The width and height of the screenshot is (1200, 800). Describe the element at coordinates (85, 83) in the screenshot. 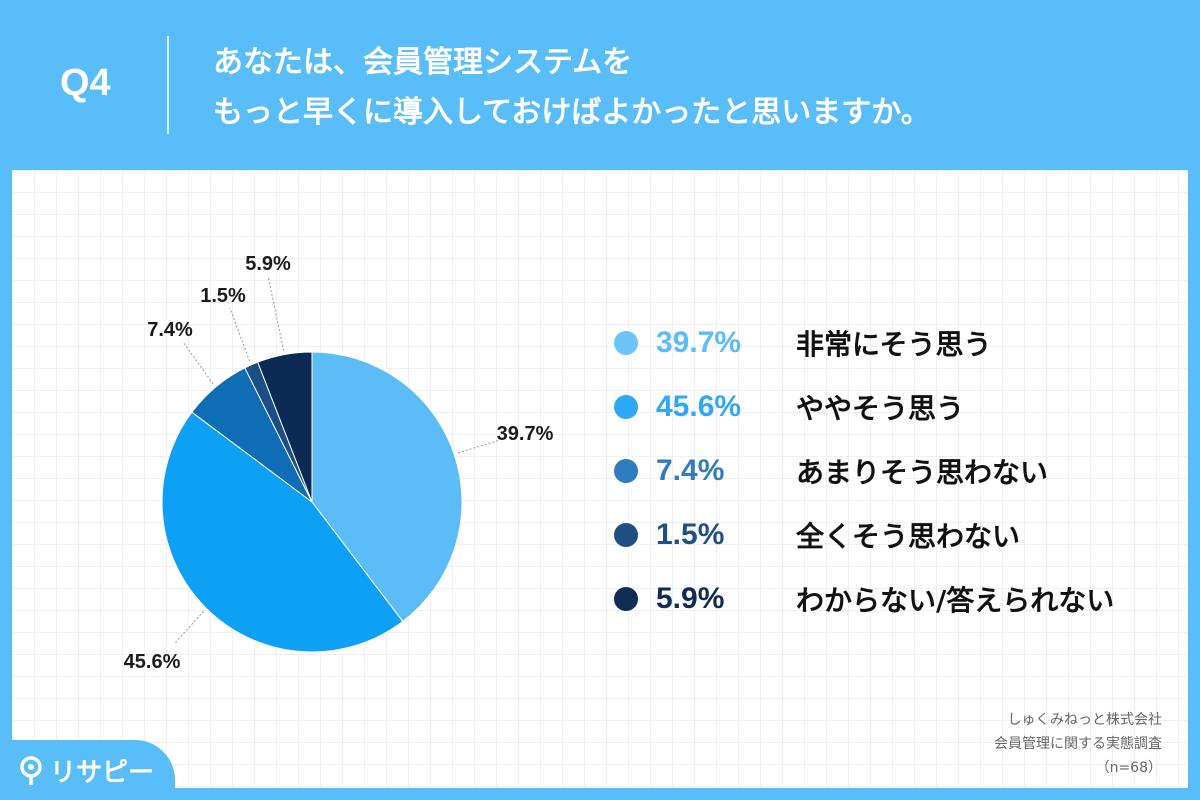

I see `question-label: Q4` at that location.